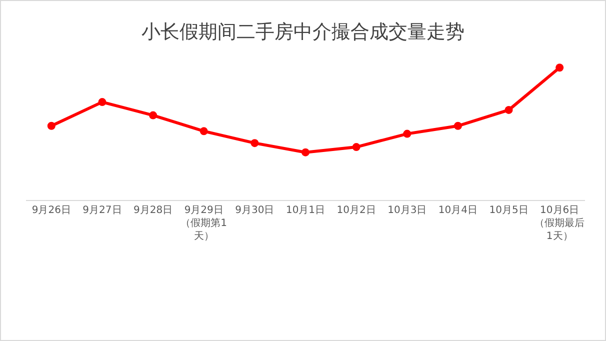  What do you see at coordinates (508, 210) in the screenshot?
I see `x-tick-label: 10月5日` at bounding box center [508, 210].